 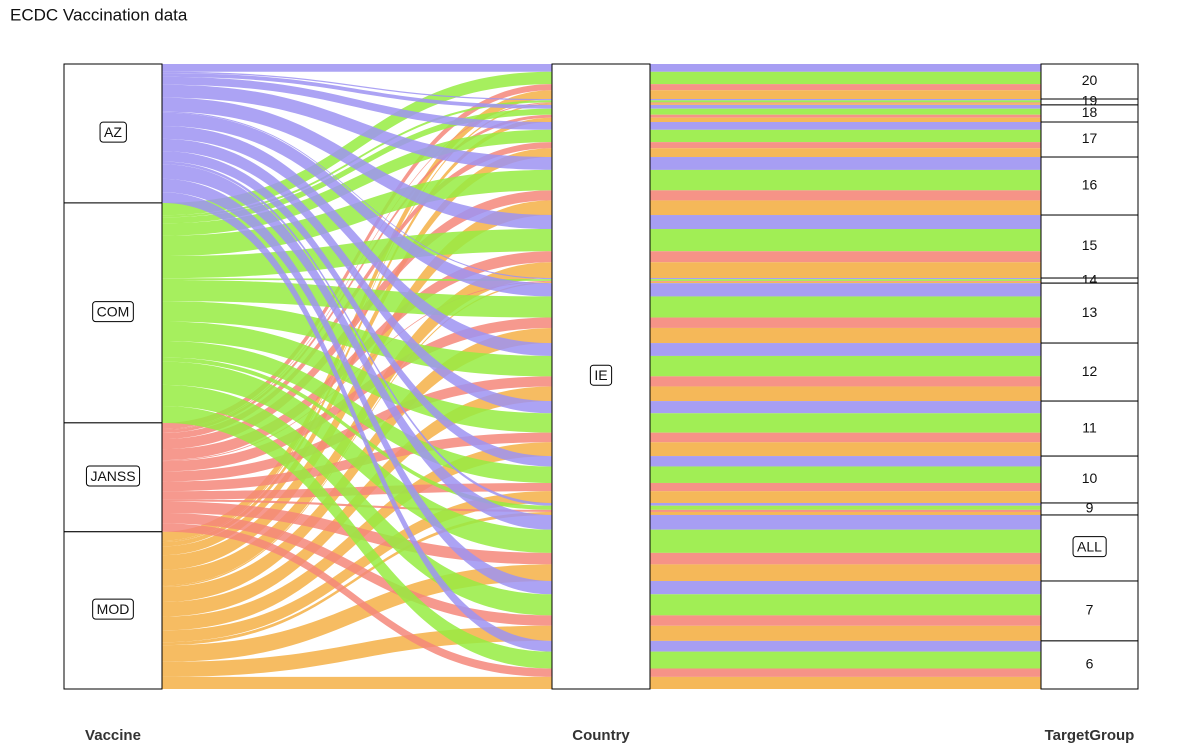 What do you see at coordinates (601, 735) in the screenshot?
I see `axis-title: Country` at bounding box center [601, 735].